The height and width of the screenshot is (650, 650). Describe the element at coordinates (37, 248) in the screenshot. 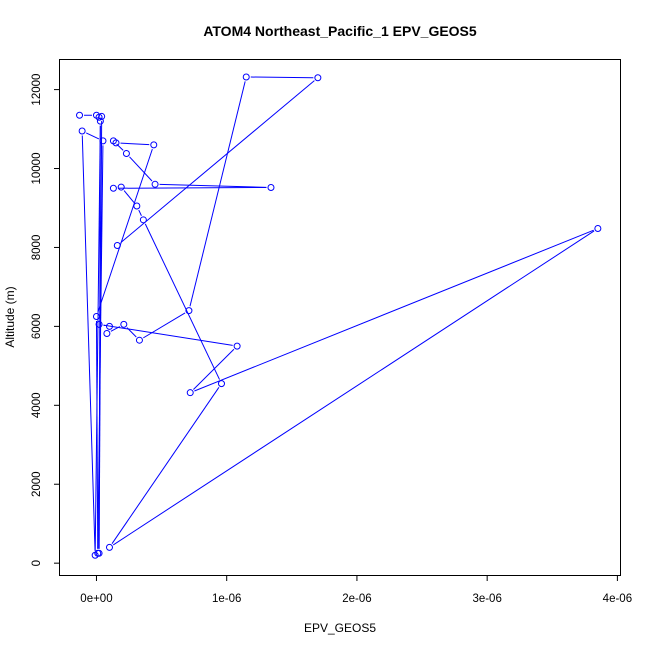

I see `y-tick-label: 8000` at that location.